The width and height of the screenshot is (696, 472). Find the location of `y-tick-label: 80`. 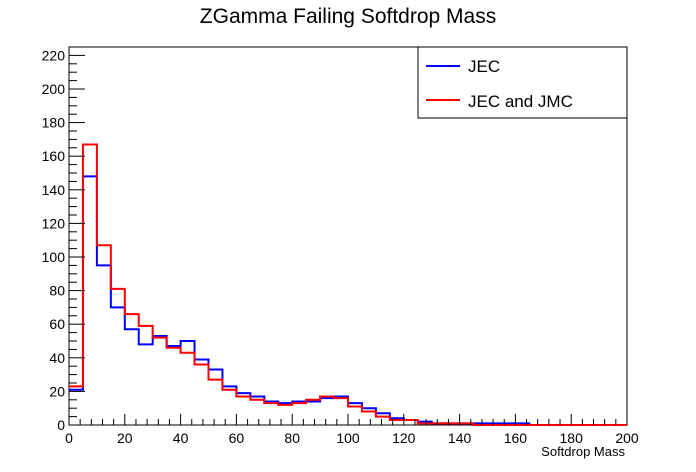

y-tick-label: 80 is located at coordinates (57, 291).